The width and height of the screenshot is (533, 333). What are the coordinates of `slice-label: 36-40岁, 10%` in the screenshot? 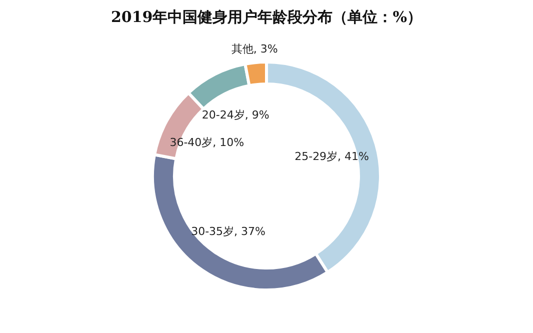 It's located at (207, 143).